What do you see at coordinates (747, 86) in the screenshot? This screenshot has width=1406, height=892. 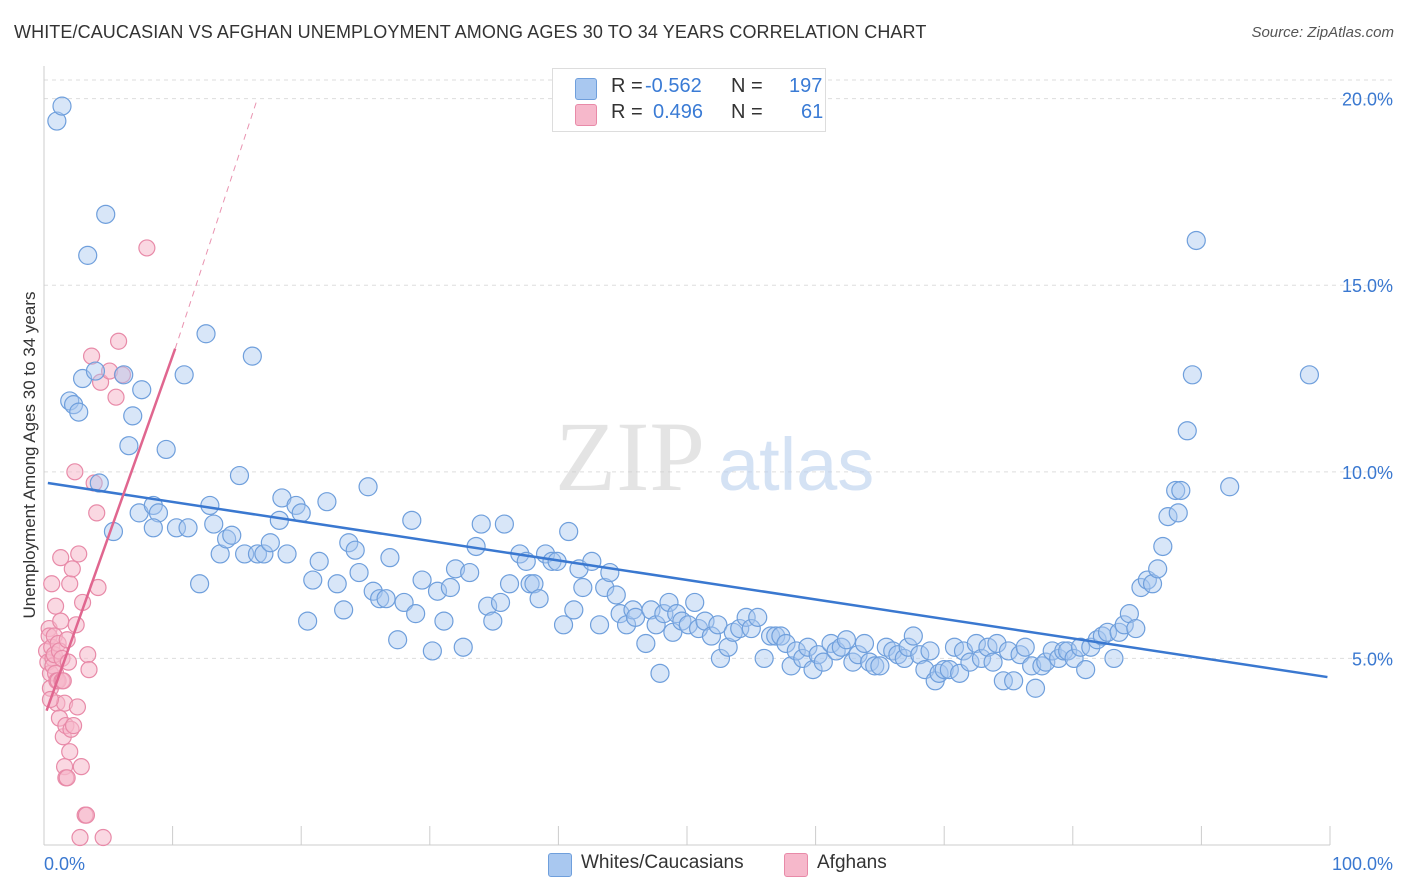 I see `whites-n-label: N =` at bounding box center [747, 86].